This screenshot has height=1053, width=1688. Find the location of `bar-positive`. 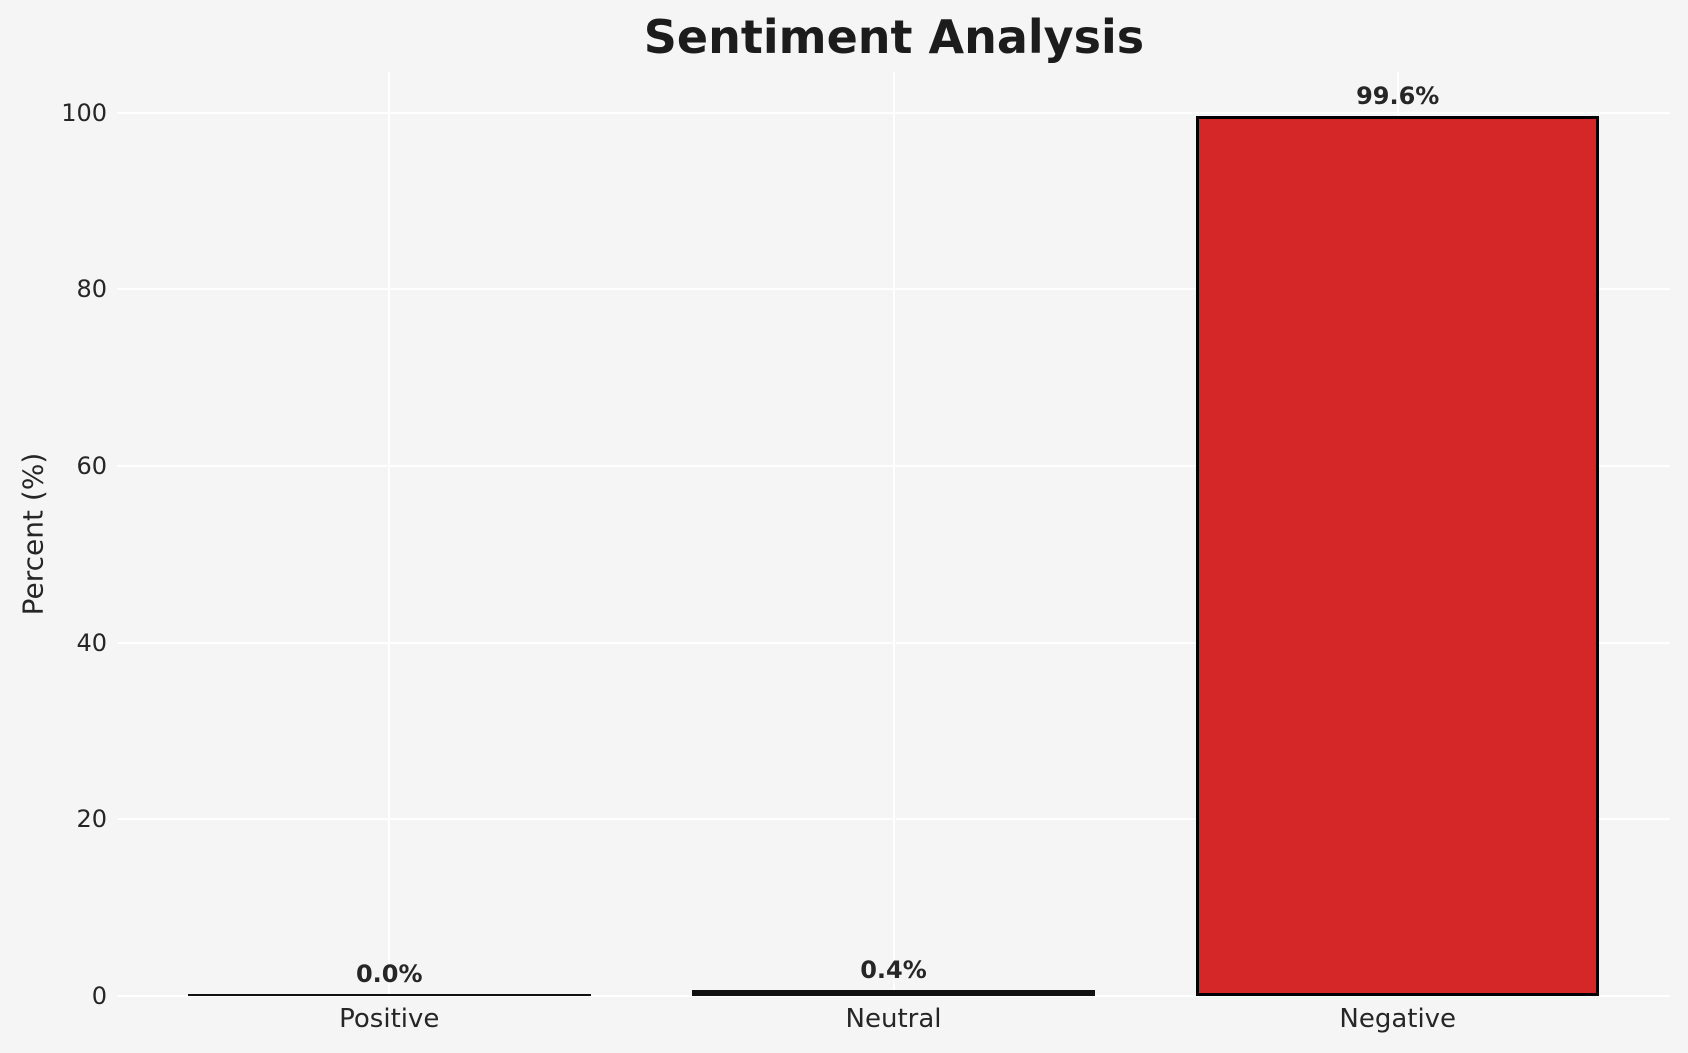

bar-positive is located at coordinates (389, 995).